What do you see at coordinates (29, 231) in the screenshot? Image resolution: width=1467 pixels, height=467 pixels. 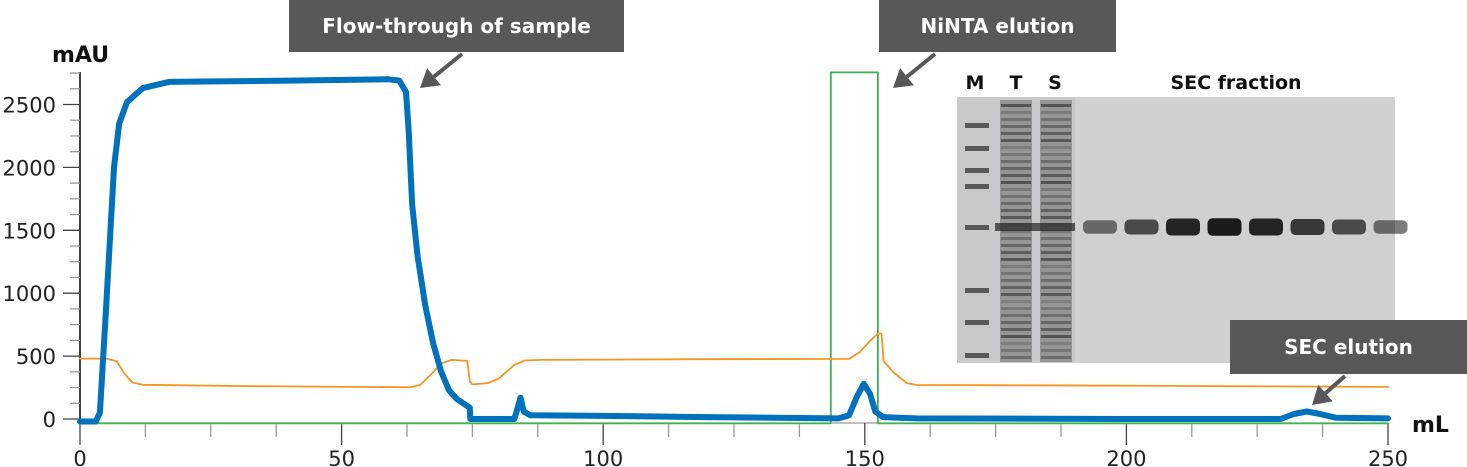 I see `y-tick-label: 1500` at bounding box center [29, 231].